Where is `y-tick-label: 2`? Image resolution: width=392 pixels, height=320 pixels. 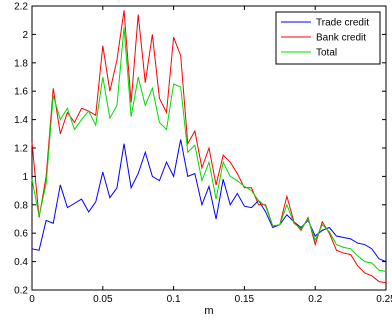 y-tick-label: 2 is located at coordinates (25, 35).